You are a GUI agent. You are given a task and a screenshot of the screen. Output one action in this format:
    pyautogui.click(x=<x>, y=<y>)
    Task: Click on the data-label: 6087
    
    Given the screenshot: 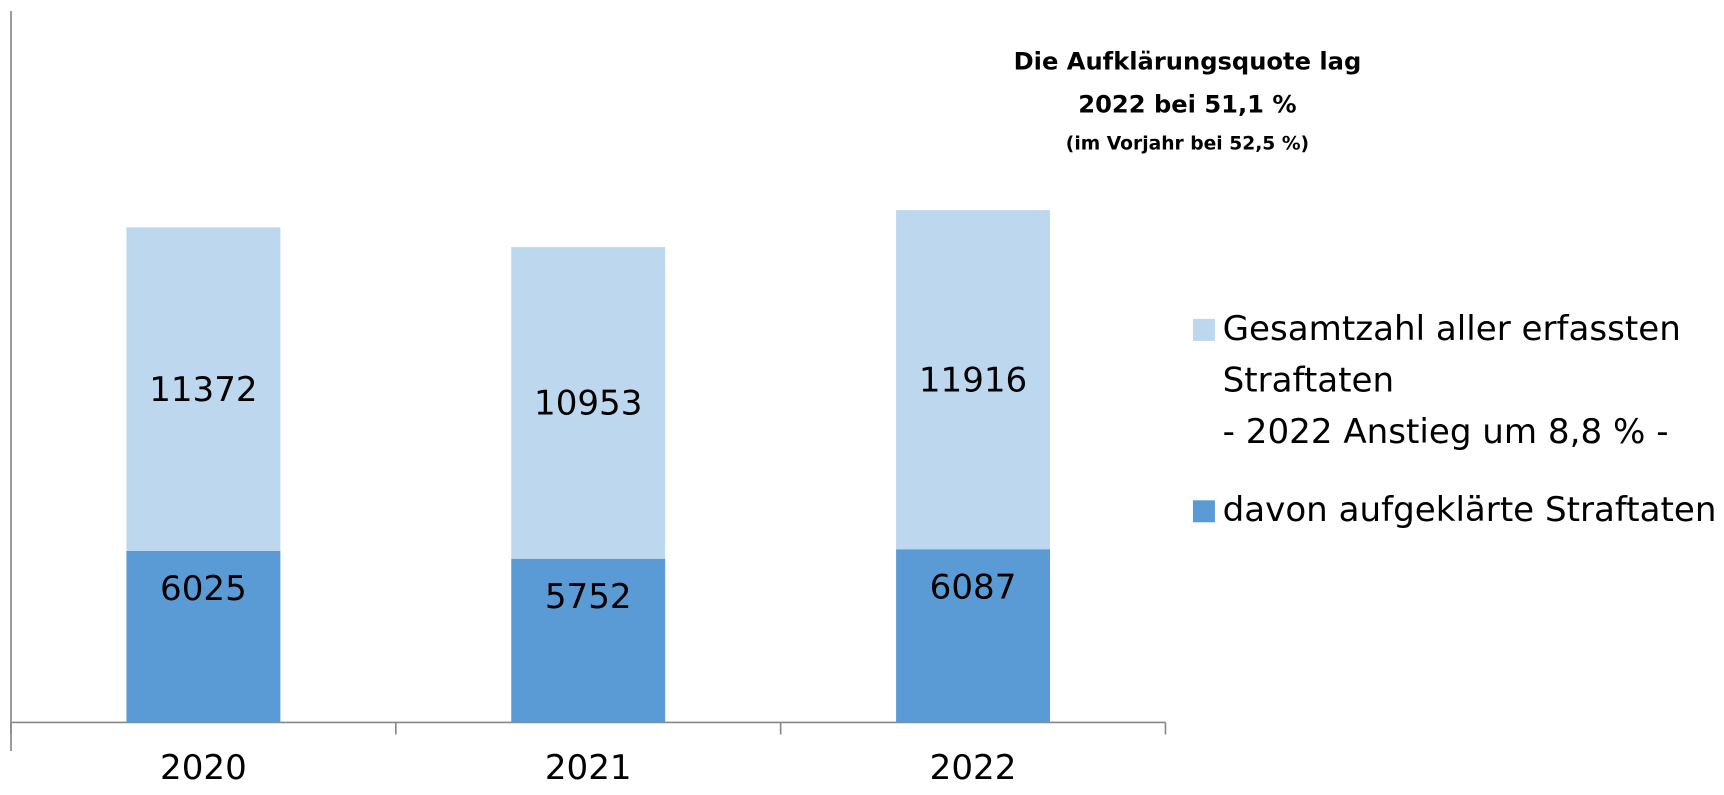 What is the action you would take?
    pyautogui.click(x=973, y=587)
    